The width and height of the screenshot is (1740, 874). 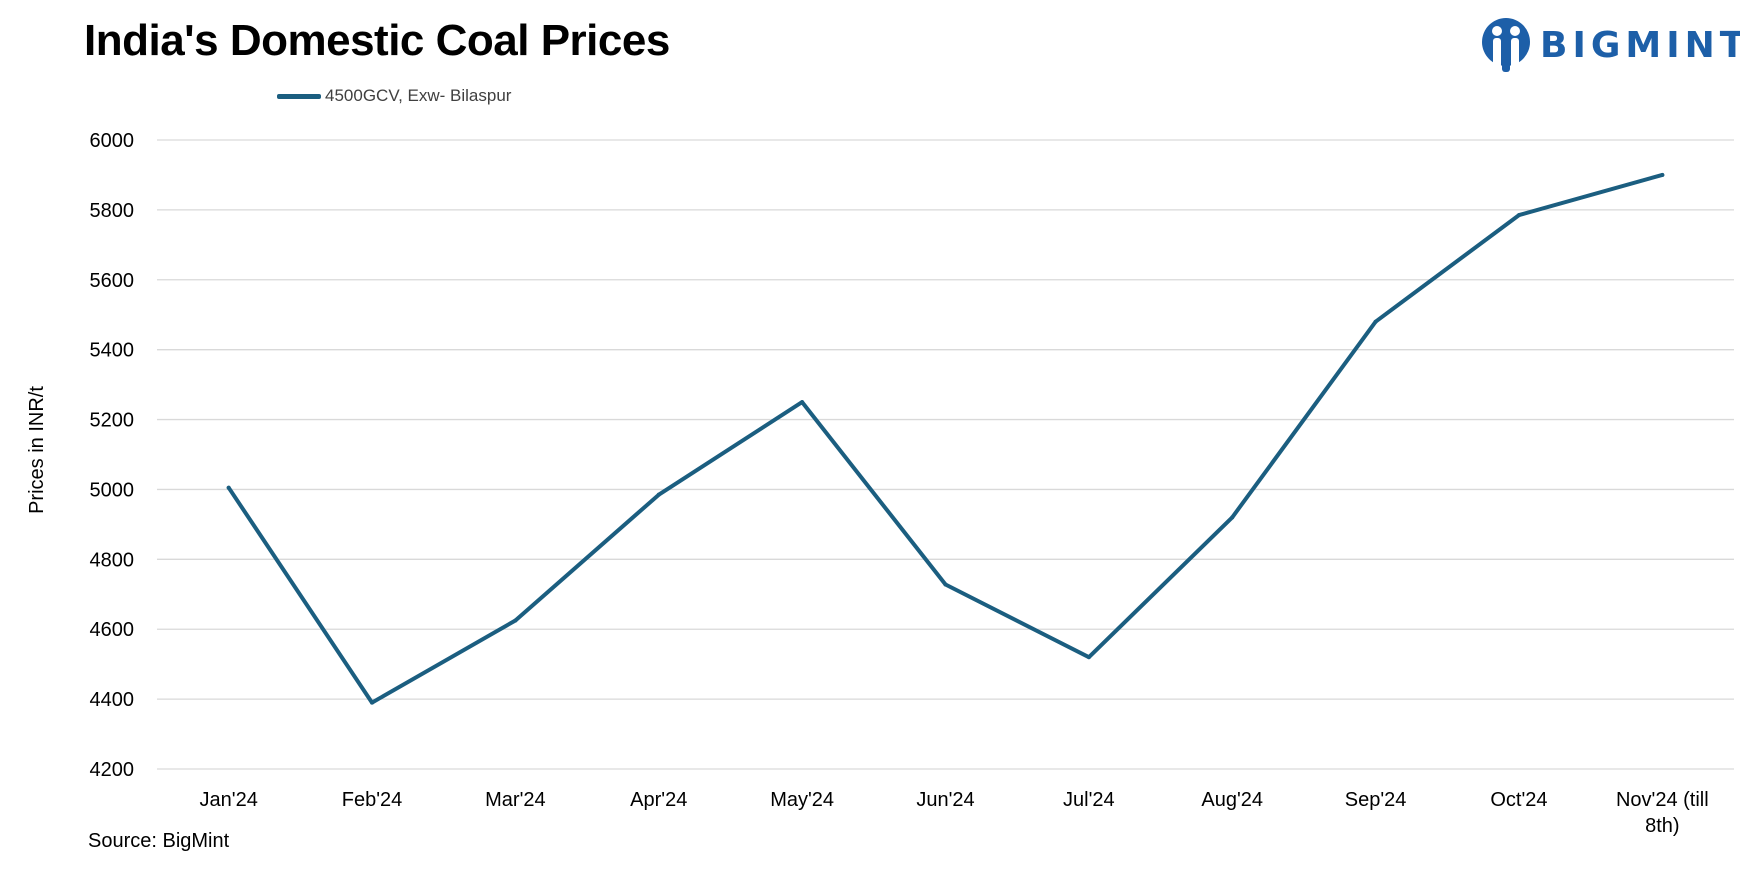 I want to click on y-tick-label: 5200, so click(x=112, y=421).